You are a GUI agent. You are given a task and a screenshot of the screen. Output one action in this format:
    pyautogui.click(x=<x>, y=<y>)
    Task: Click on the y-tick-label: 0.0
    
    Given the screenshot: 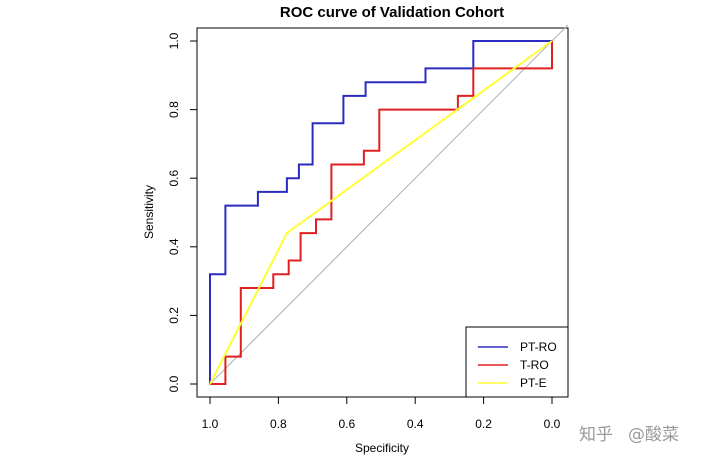 What is the action you would take?
    pyautogui.click(x=174, y=383)
    